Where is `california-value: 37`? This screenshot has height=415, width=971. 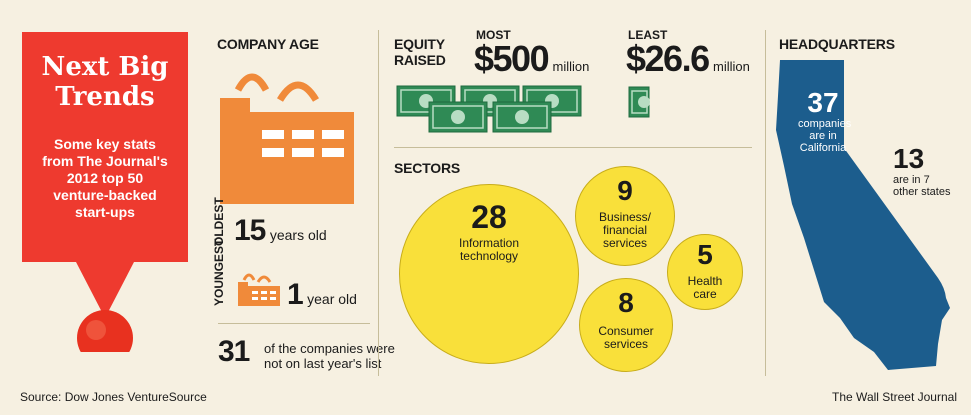
california-value: 37 is located at coordinates (823, 102).